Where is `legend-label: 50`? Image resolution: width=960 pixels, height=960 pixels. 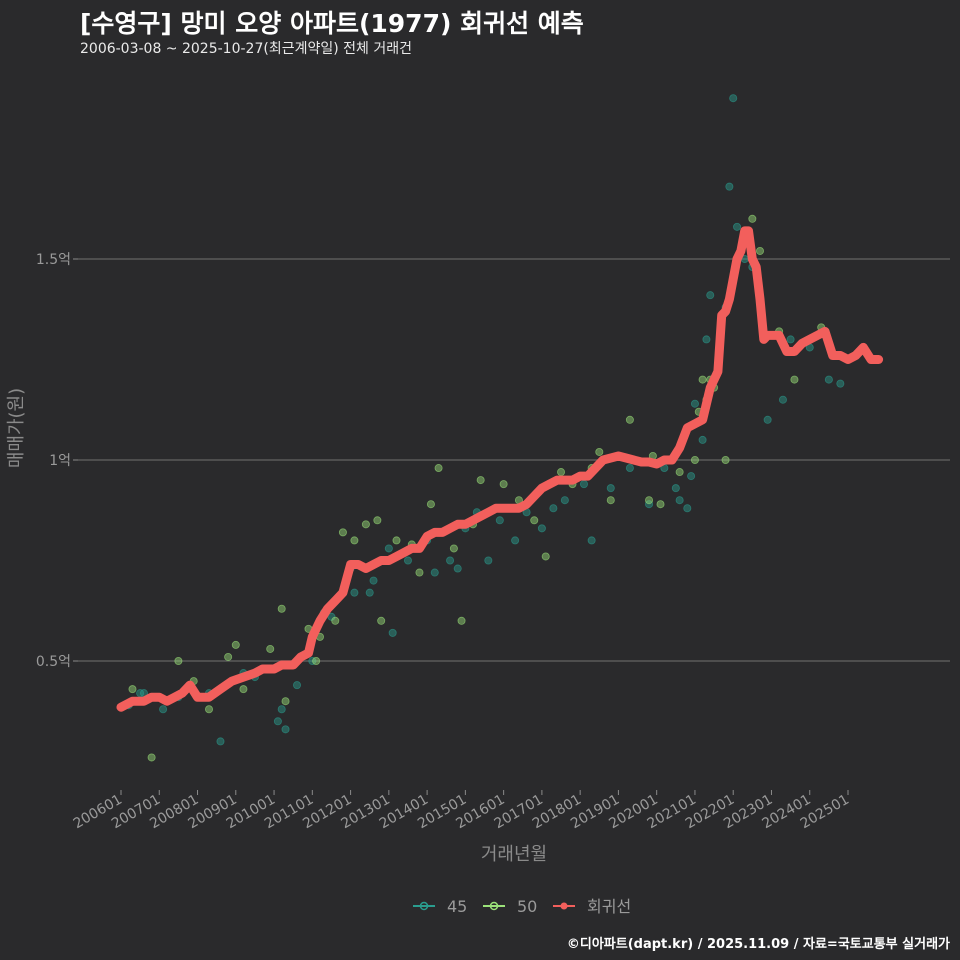 legend-label: 50 is located at coordinates (527, 906).